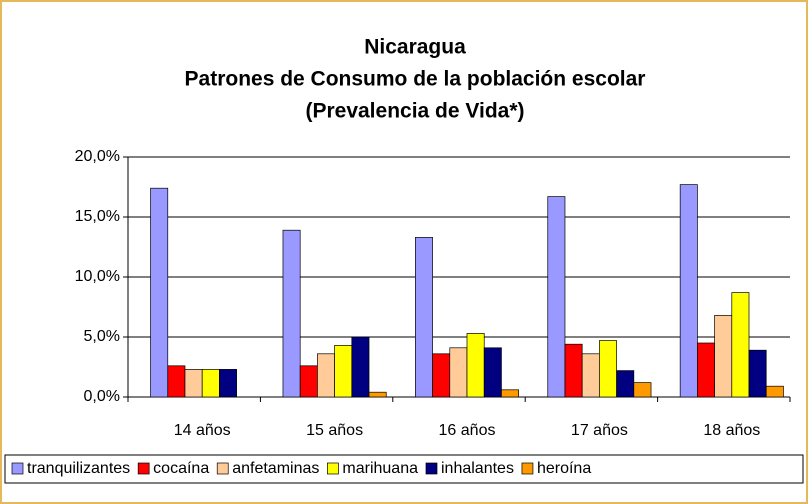 The image size is (808, 504). What do you see at coordinates (97, 216) in the screenshot?
I see `y-tick-label: 15,0%` at bounding box center [97, 216].